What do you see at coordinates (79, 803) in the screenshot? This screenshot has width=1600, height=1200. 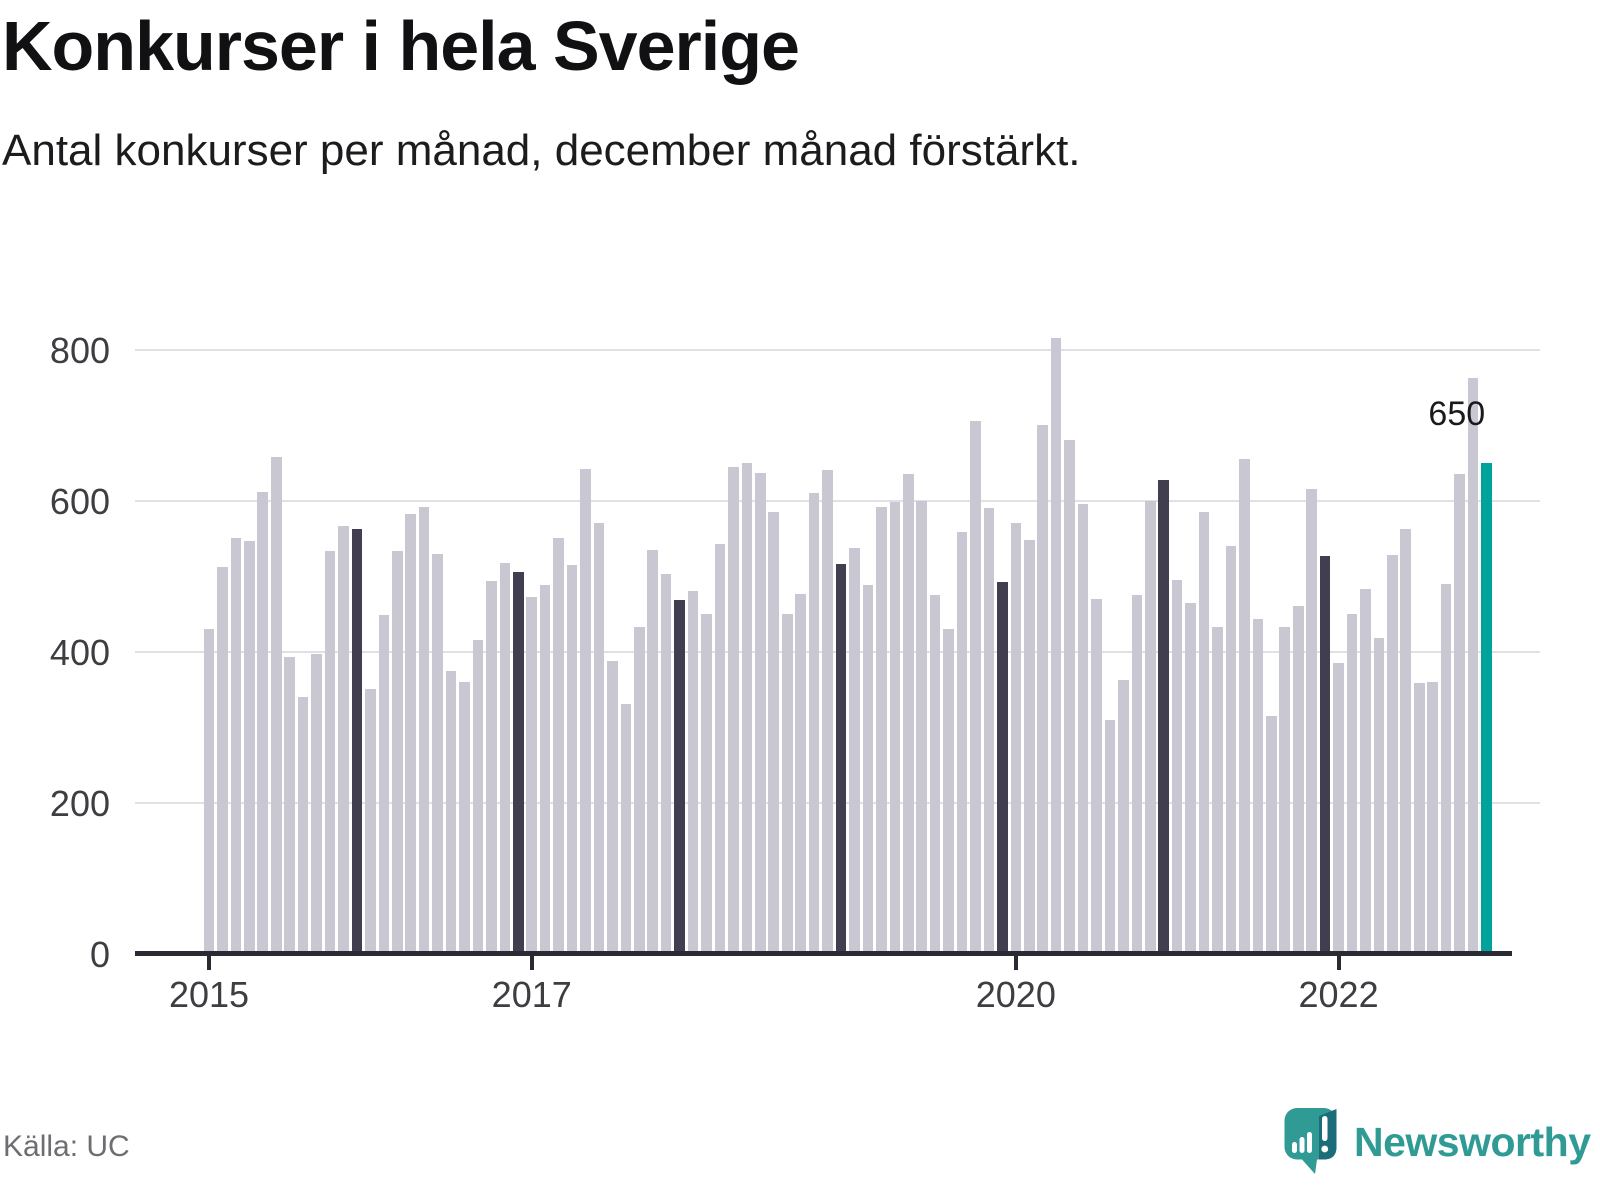 I see `y-axis-label-200: 200` at bounding box center [79, 803].